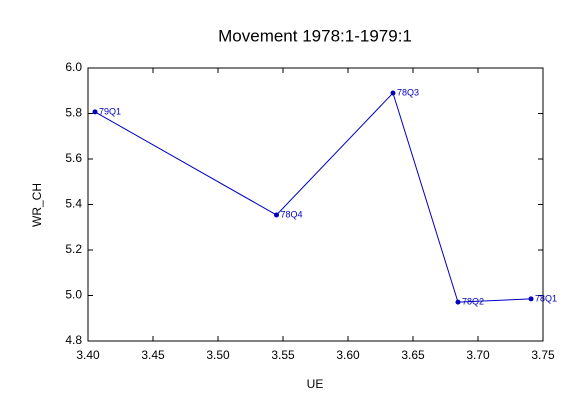  Describe the element at coordinates (315, 35) in the screenshot. I see `chart-title: Movement 1978:1-1979:1` at that location.